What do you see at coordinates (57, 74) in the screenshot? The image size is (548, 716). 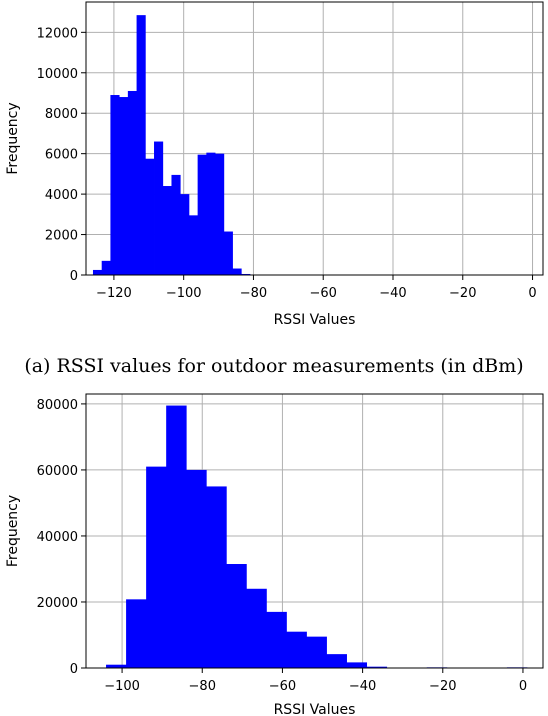 I see `y-tick-label: 10000` at bounding box center [57, 74].